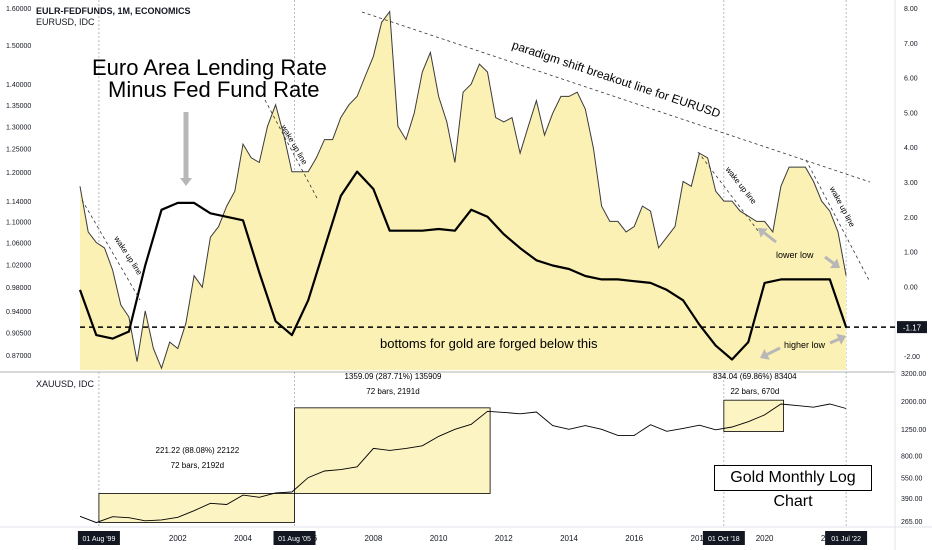  Describe the element at coordinates (569, 538) in the screenshot. I see `time-axis-tick: 2014` at that location.